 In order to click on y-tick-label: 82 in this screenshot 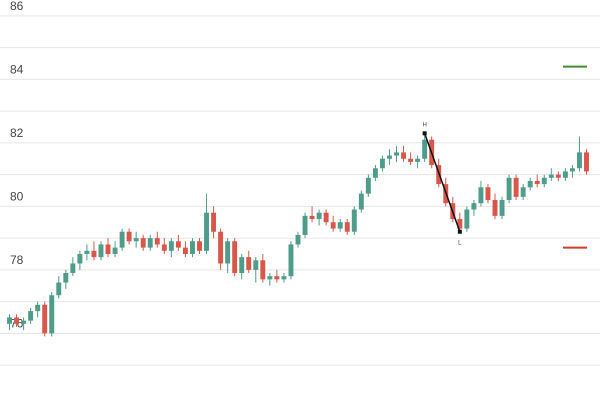, I will do `click(17, 133)`.